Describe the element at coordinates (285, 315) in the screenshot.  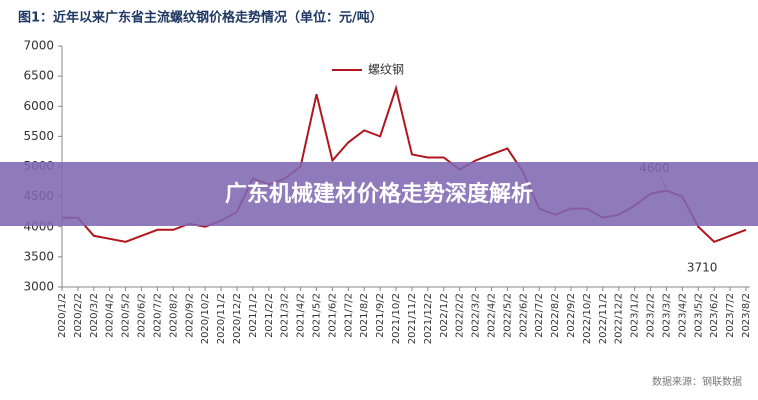
I see `x-tick-label: 2021/3/2` at that location.